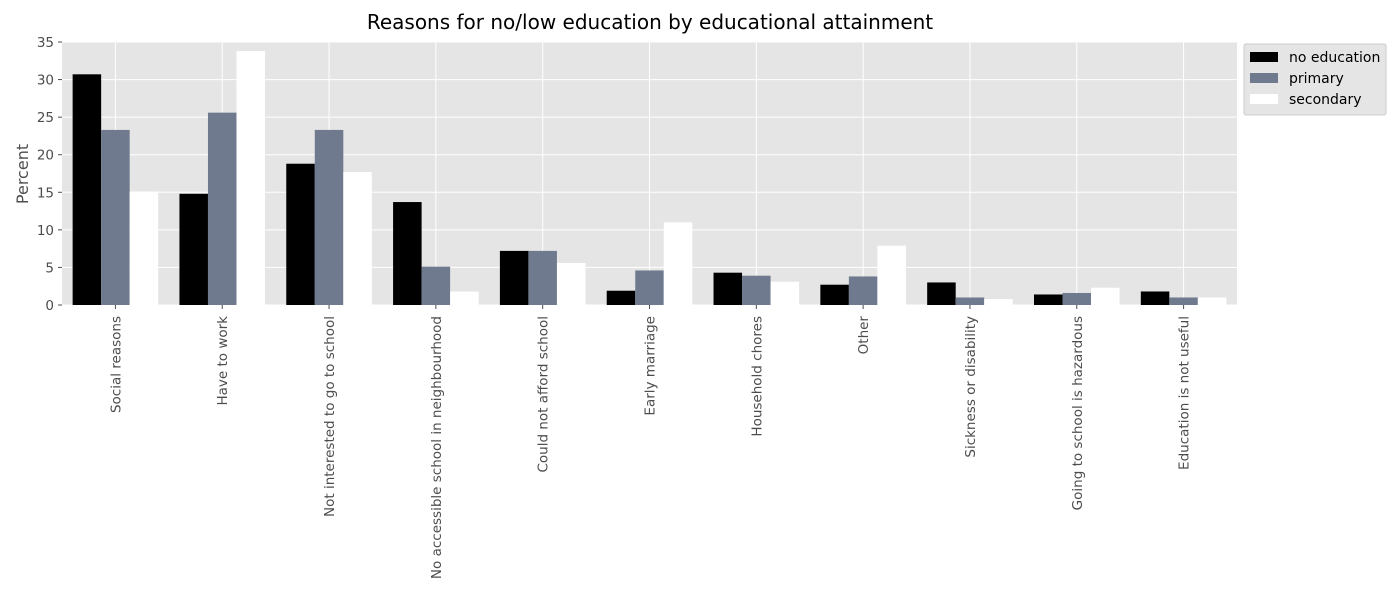 The image size is (1400, 605). What do you see at coordinates (116, 364) in the screenshot?
I see `x-tick-label: Social reasons` at bounding box center [116, 364].